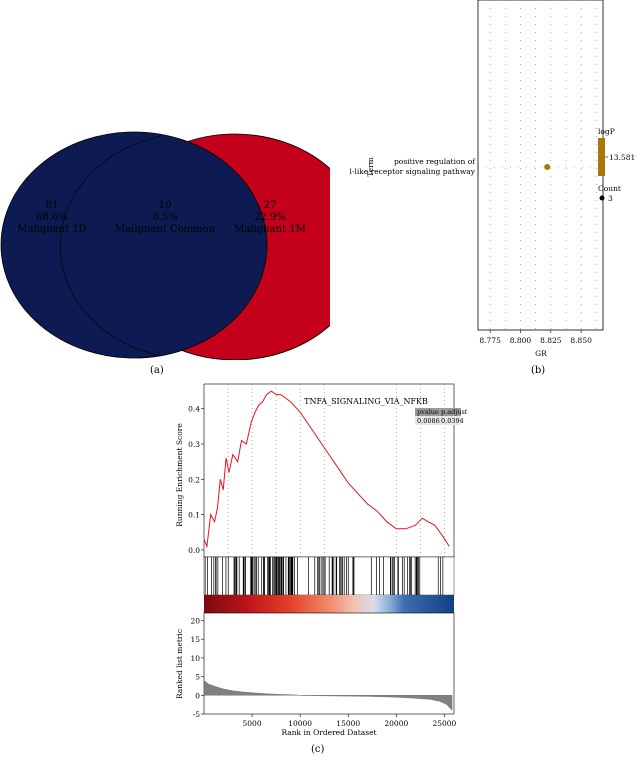 The image size is (636, 757). Describe the element at coordinates (428, 412) in the screenshot. I see `pvalue-header: pvalue` at that location.